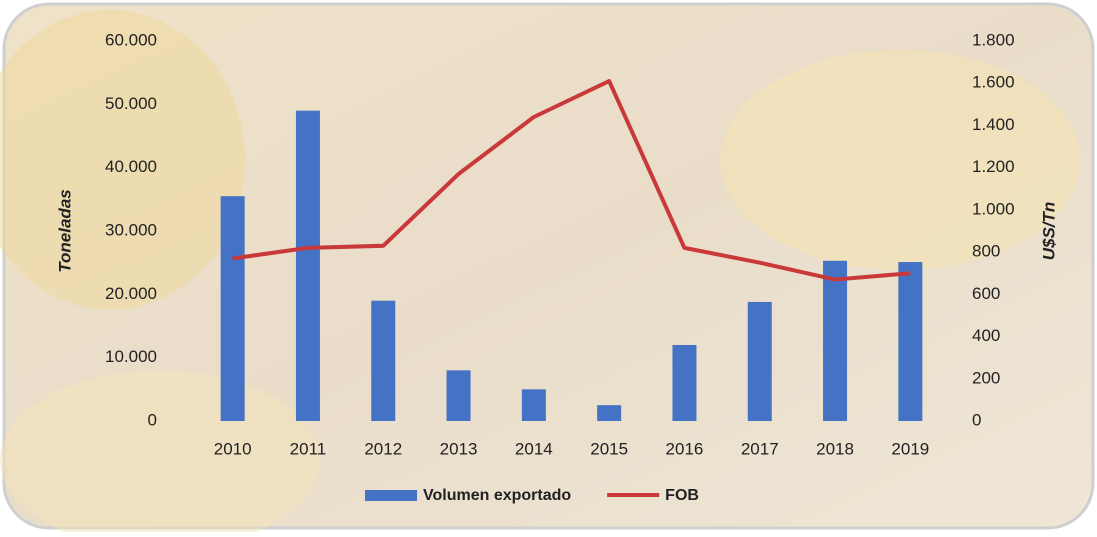 Image resolution: width=1097 pixels, height=537 pixels. What do you see at coordinates (383, 448) in the screenshot?
I see `x-tick-label: 2012` at bounding box center [383, 448].